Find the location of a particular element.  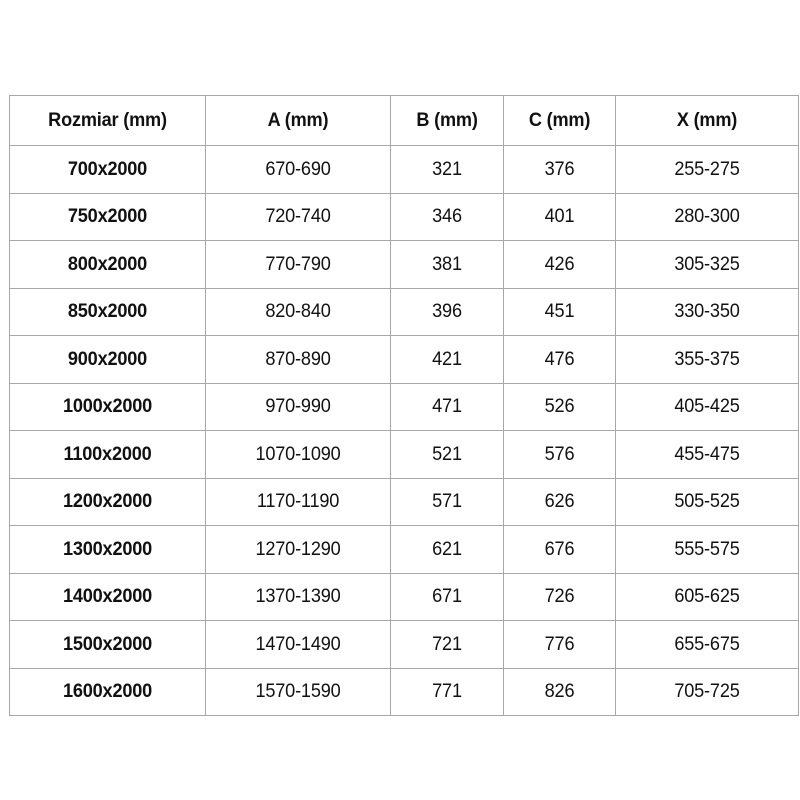

cell-b: 521 is located at coordinates (447, 454).